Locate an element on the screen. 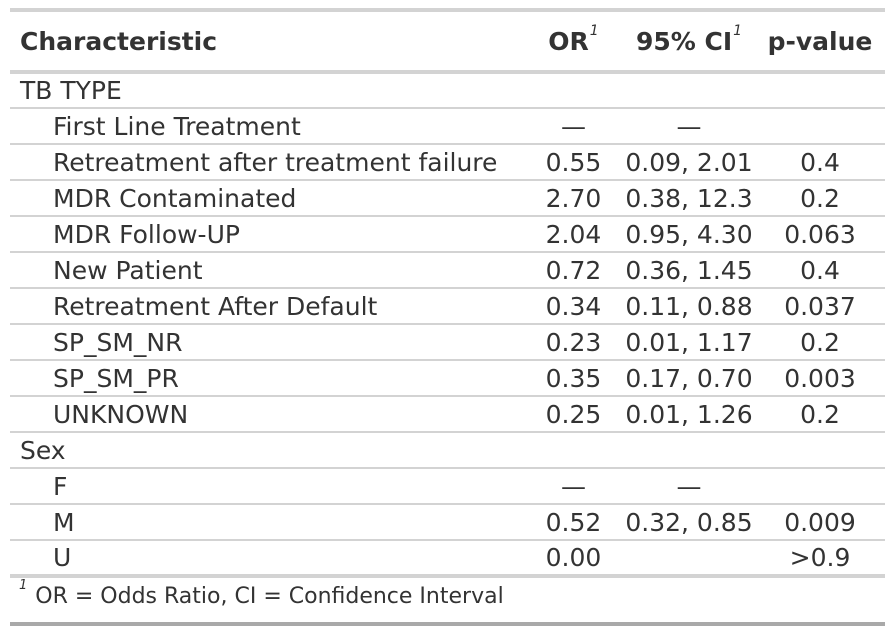  row-p: 0.009 is located at coordinates (820, 522).